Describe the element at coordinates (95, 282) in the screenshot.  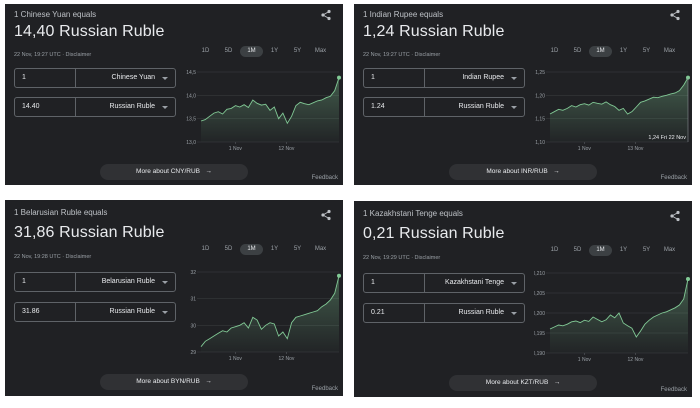
I see `from-currency-field: 1 Belarusian Ruble` at that location.